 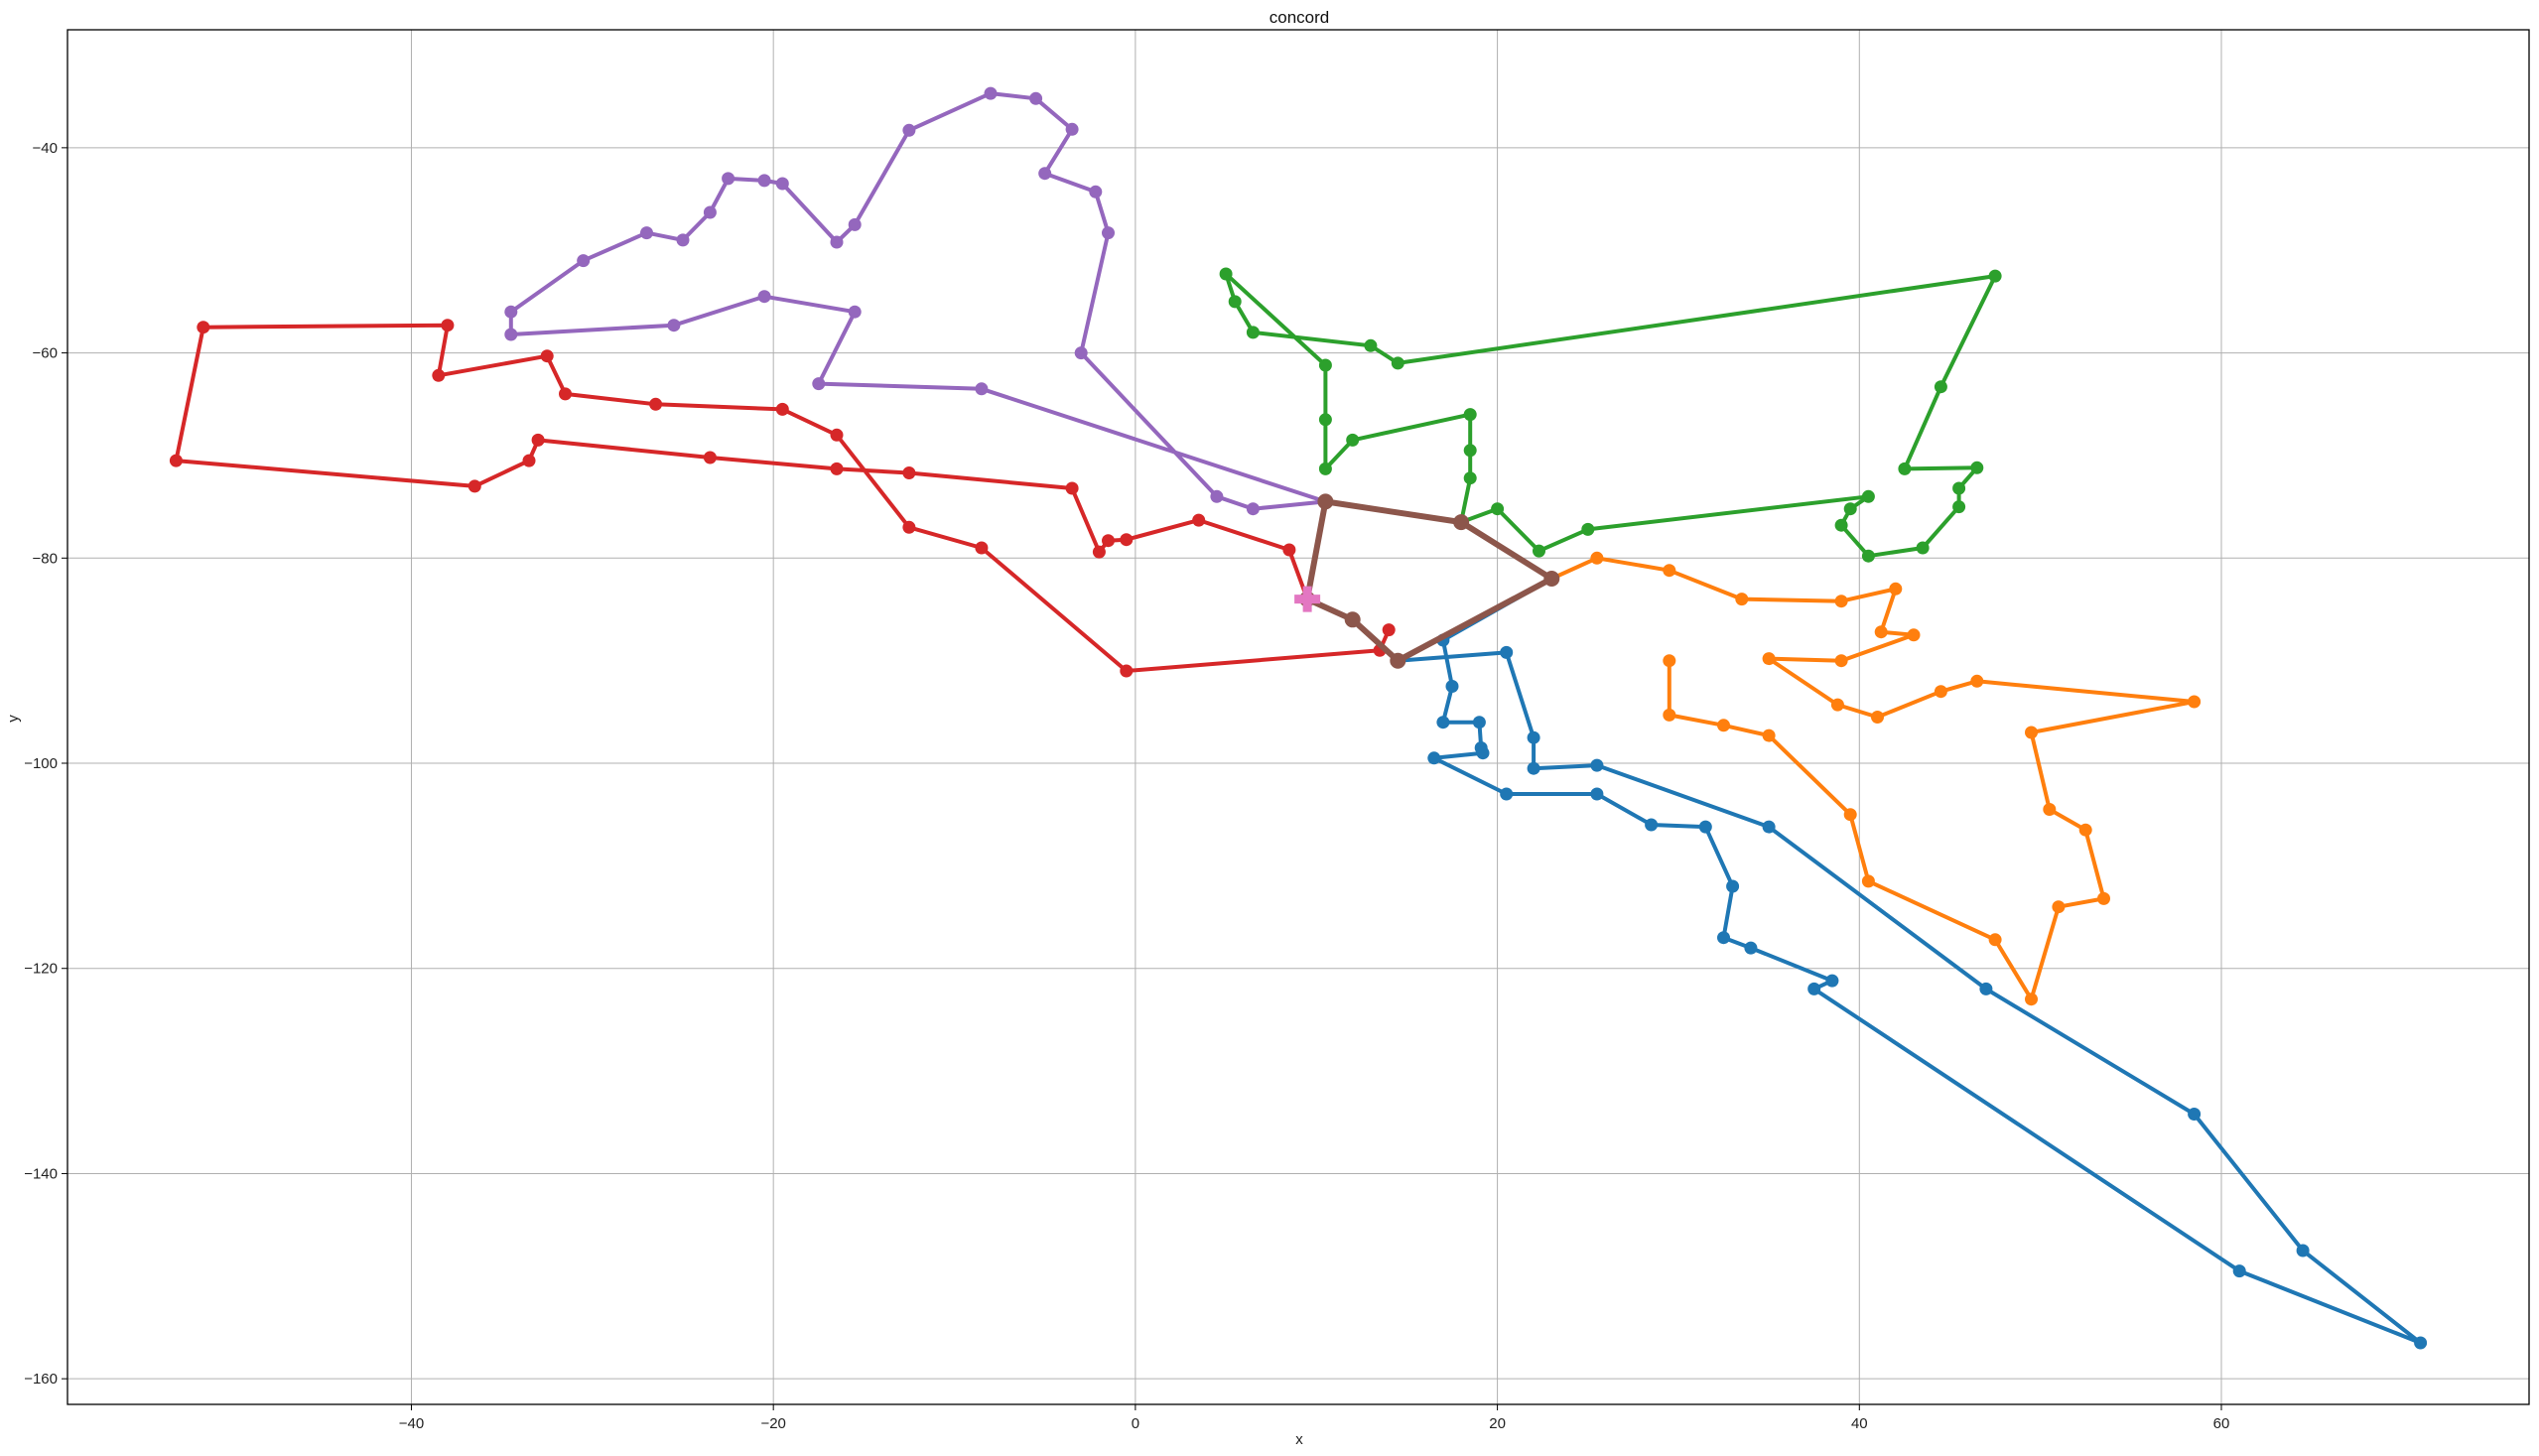 What do you see at coordinates (1299, 17) in the screenshot?
I see `chart-title: concord` at bounding box center [1299, 17].